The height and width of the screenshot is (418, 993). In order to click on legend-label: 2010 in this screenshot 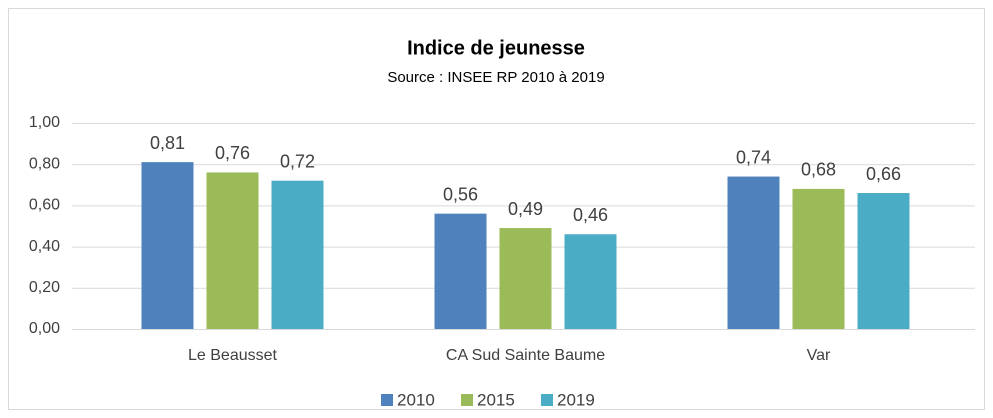, I will do `click(416, 399)`.